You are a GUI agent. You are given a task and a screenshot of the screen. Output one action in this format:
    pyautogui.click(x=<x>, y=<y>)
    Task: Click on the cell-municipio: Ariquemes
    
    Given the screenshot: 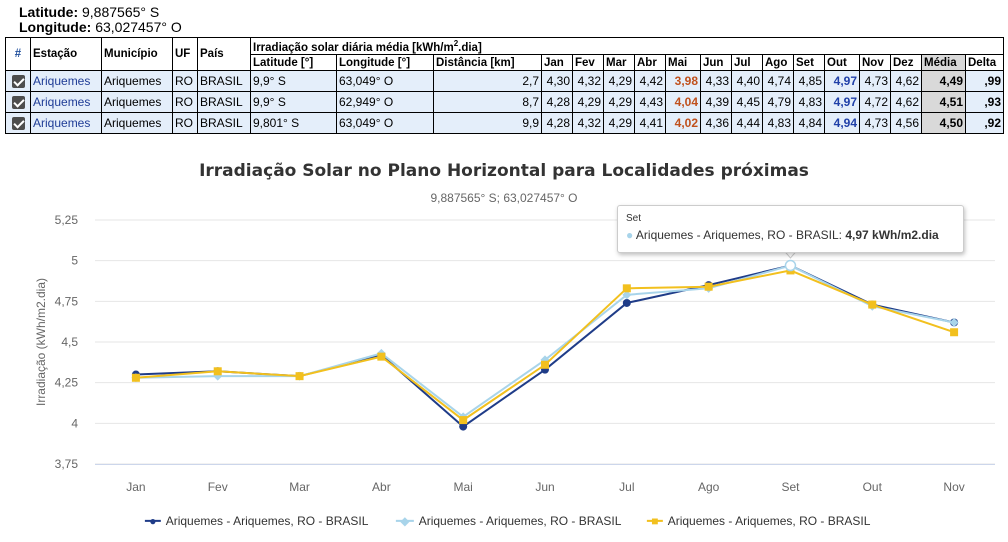 What is the action you would take?
    pyautogui.click(x=137, y=81)
    